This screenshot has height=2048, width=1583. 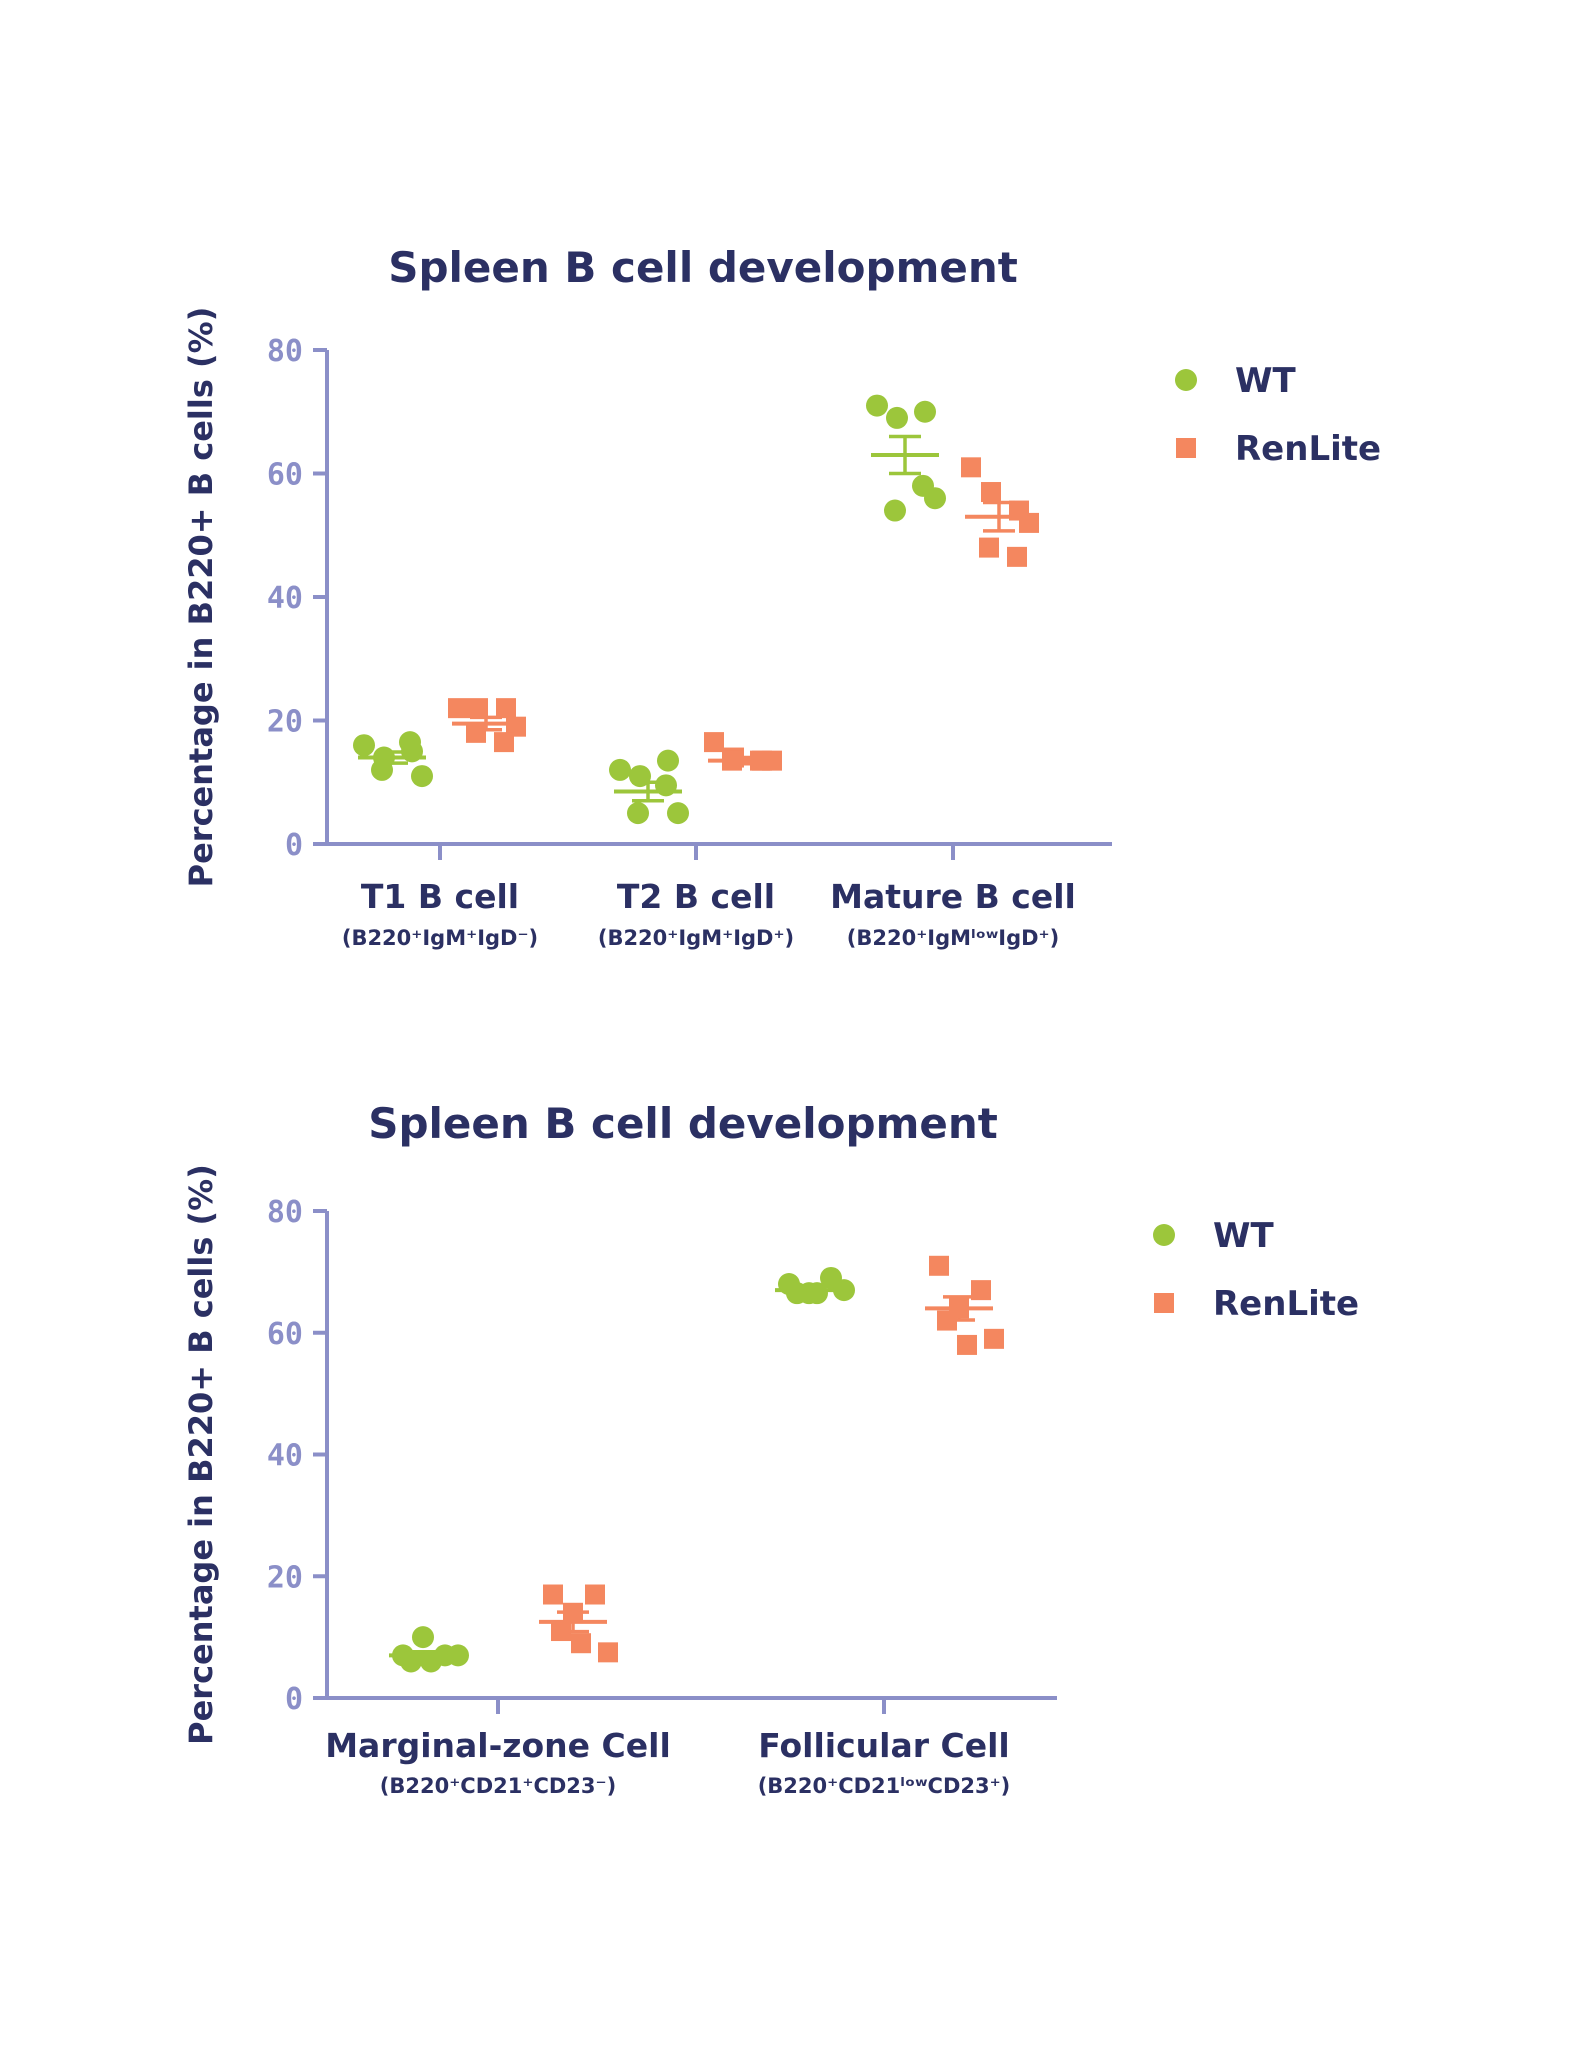 I want to click on x-category-label: T1 B cell, so click(x=440, y=896).